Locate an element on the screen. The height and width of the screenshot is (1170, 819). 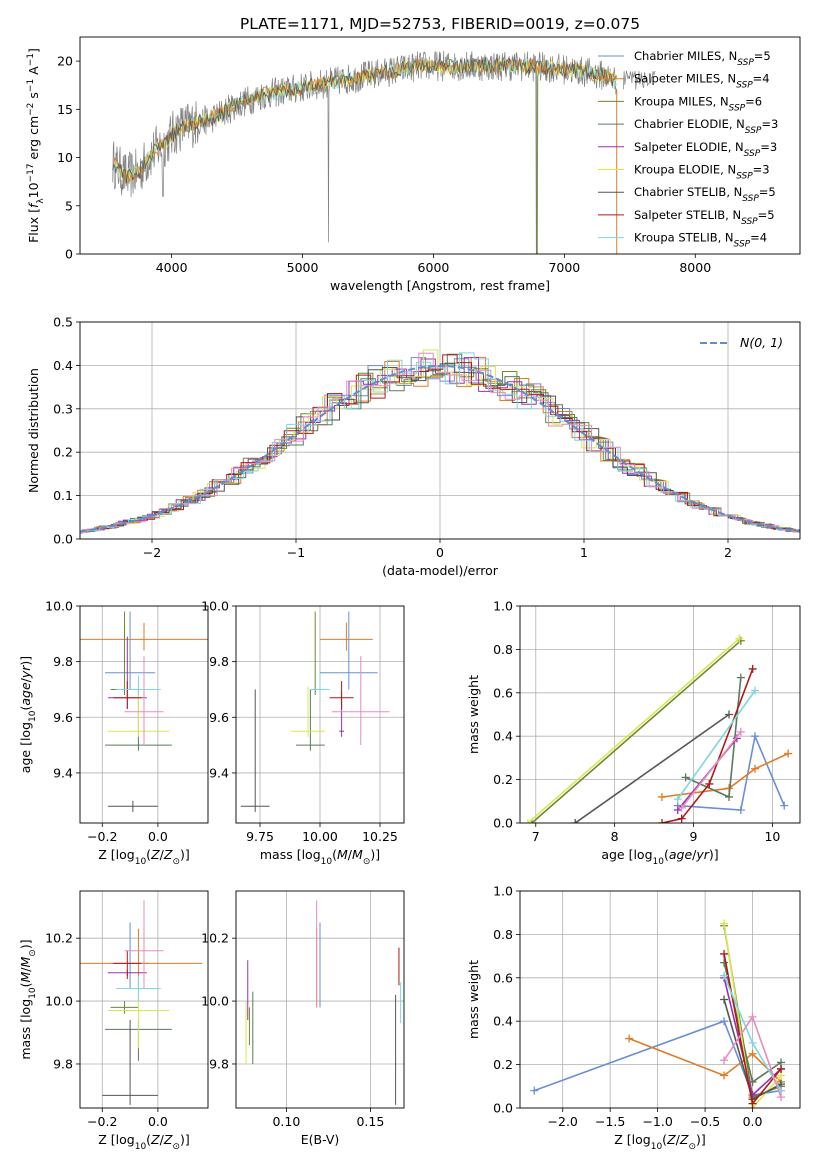
plot-area-age_vs_z is located at coordinates (144, 711).